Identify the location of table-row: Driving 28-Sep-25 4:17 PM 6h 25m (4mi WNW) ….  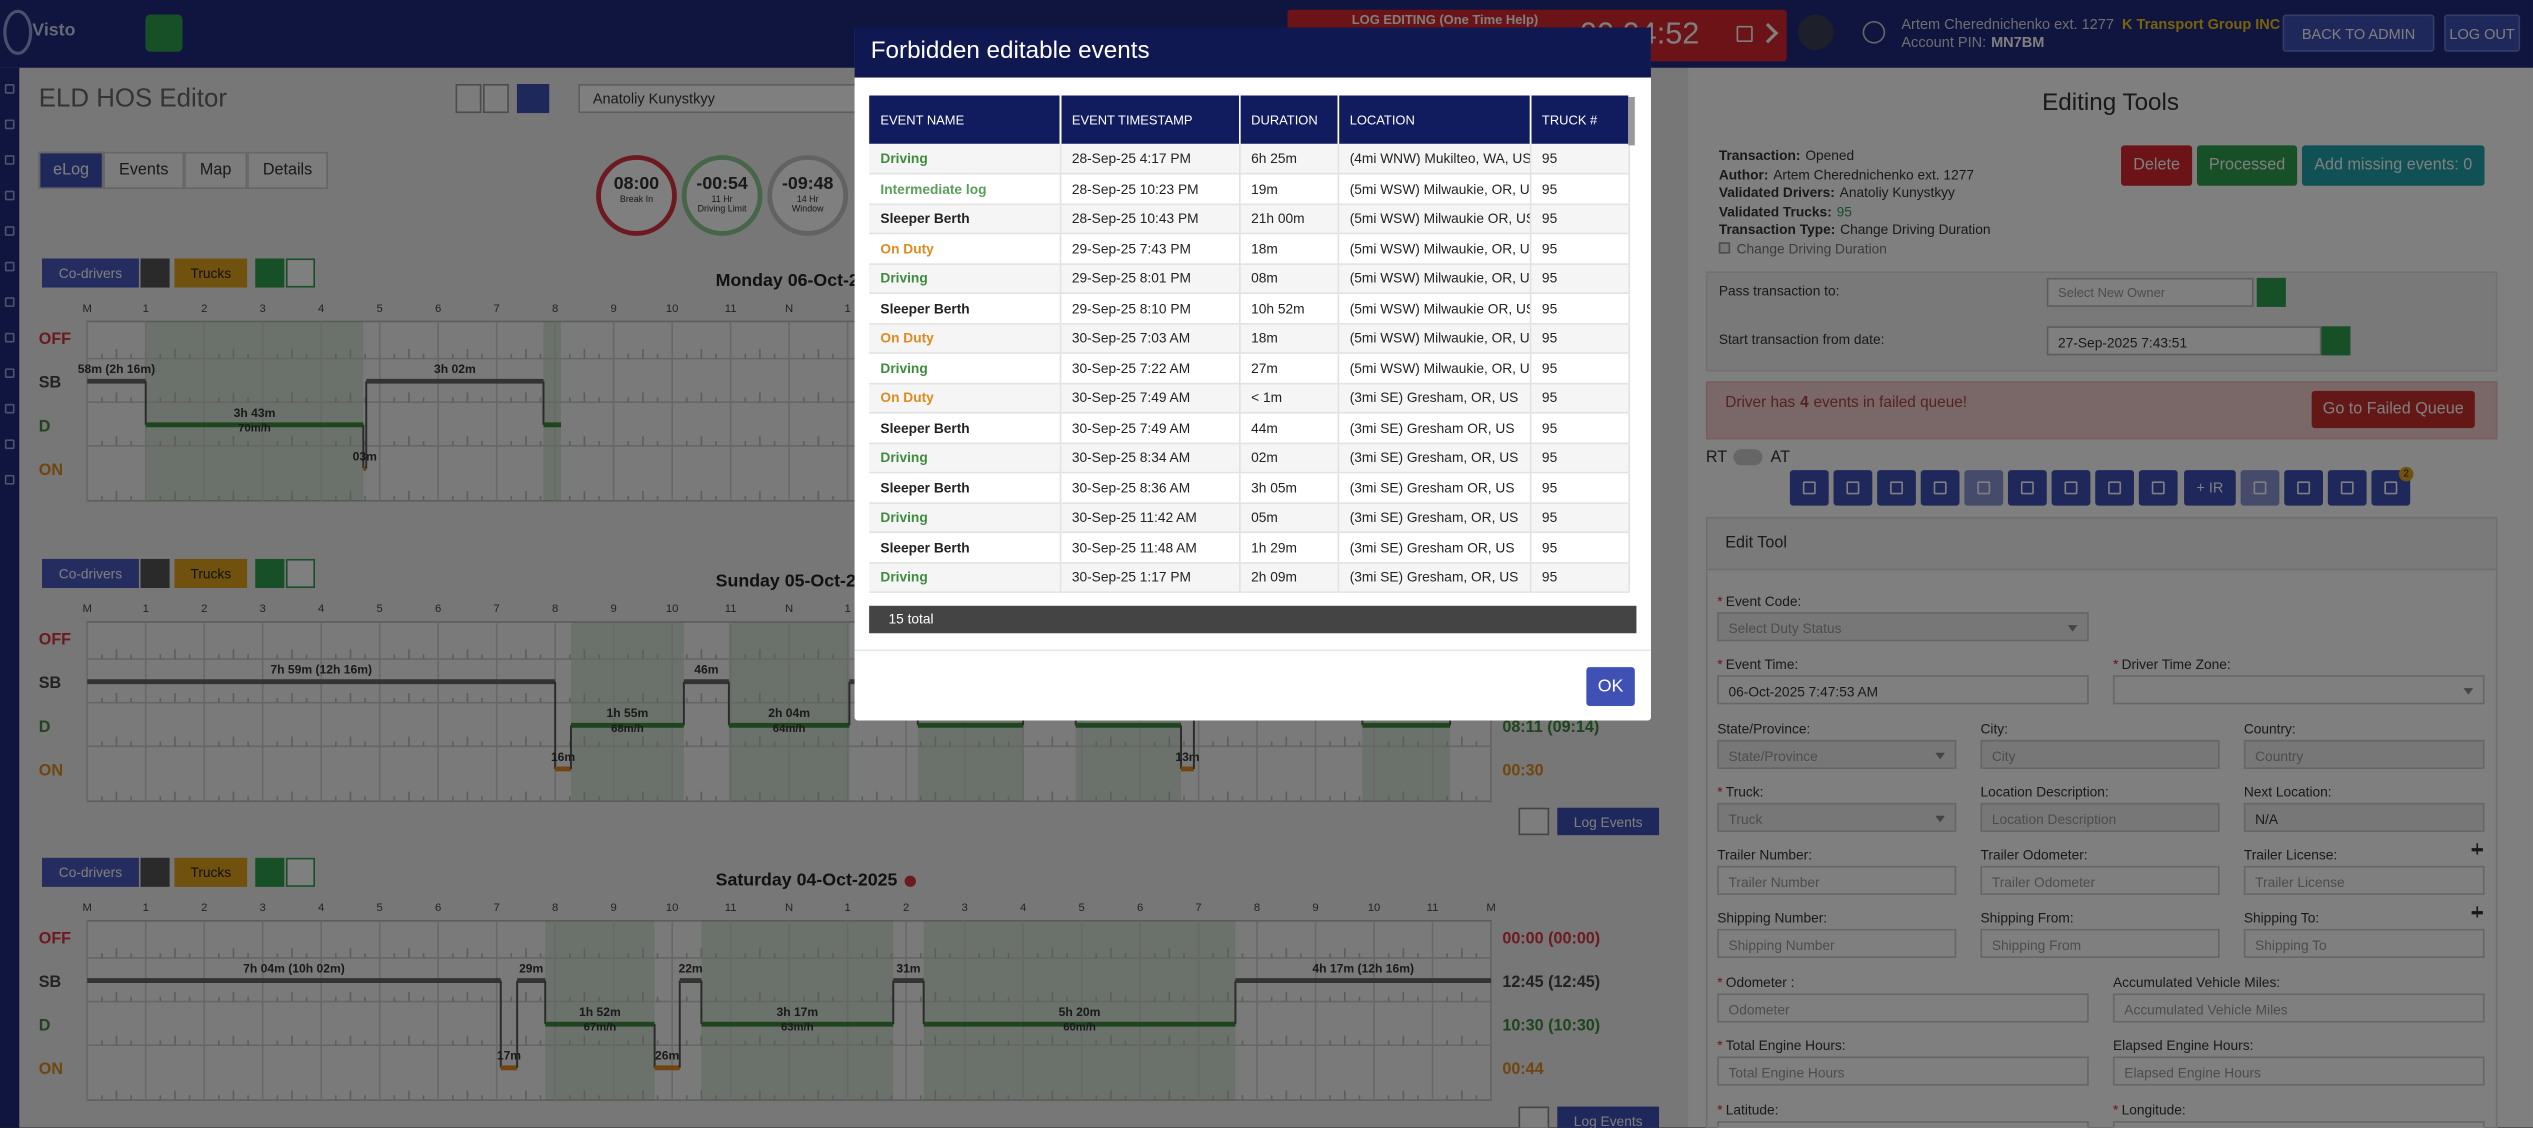
(1249, 158).